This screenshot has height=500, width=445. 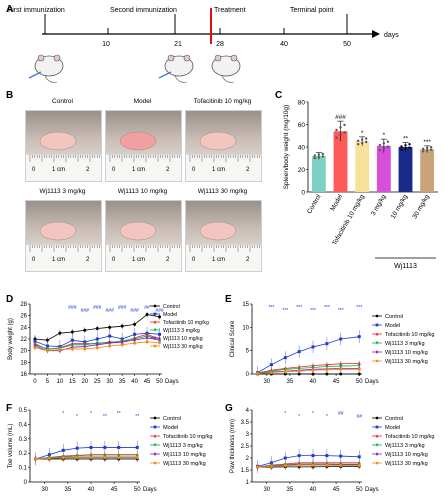 I want to click on x-tick-label: 20, so click(x=84, y=382).